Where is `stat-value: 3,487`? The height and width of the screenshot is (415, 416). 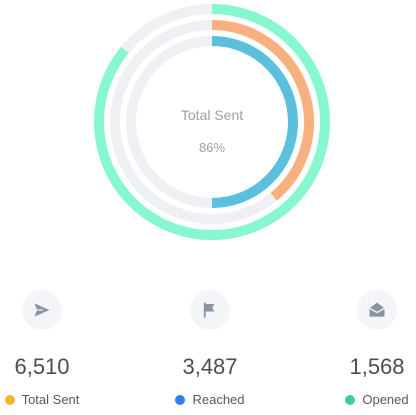 stat-value: 3,487 is located at coordinates (210, 366).